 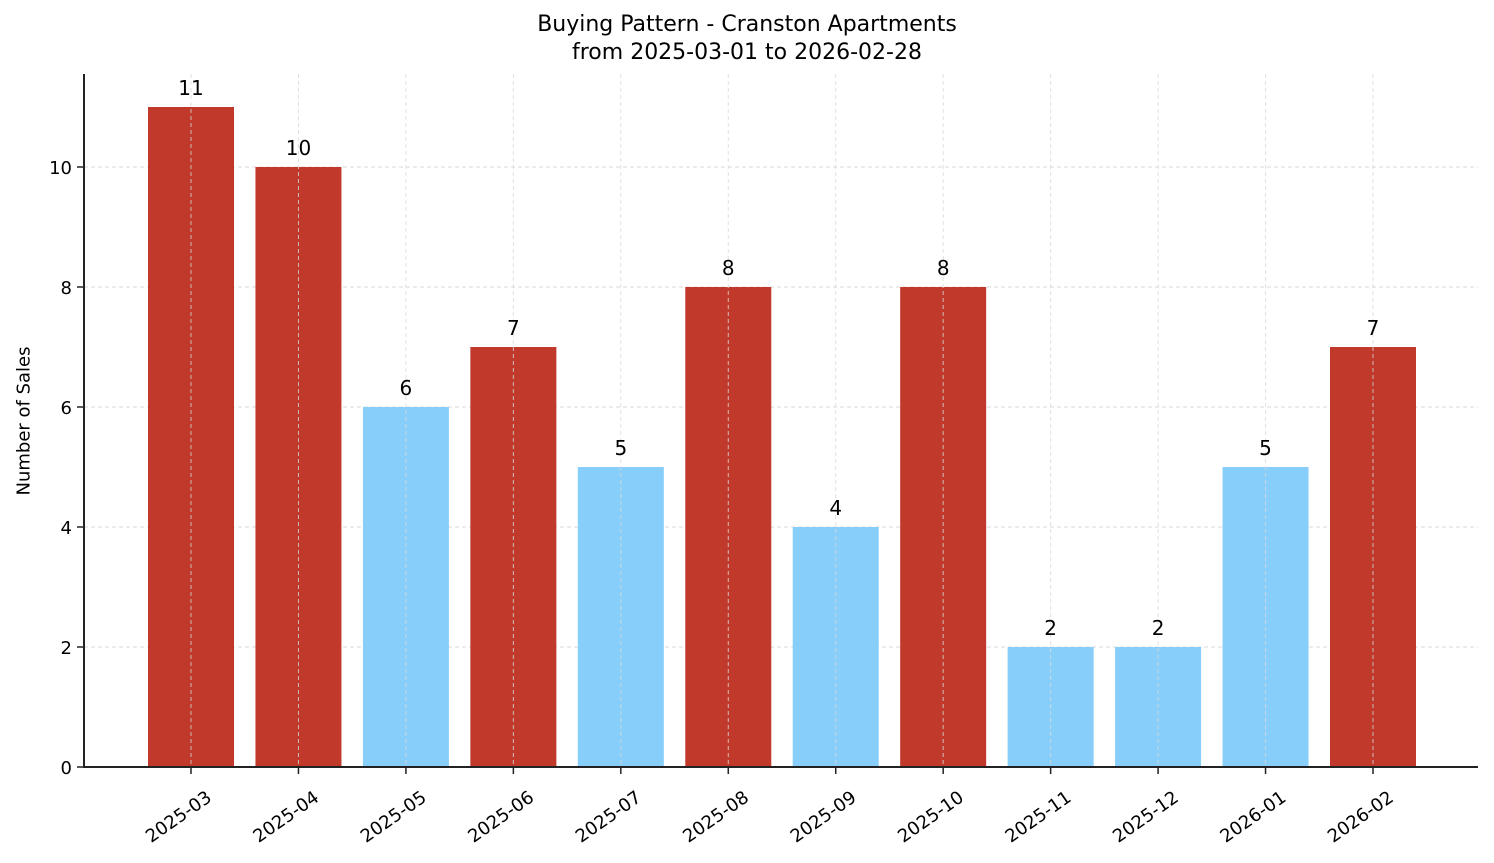 I want to click on y-tick-label: 4, so click(x=66, y=528).